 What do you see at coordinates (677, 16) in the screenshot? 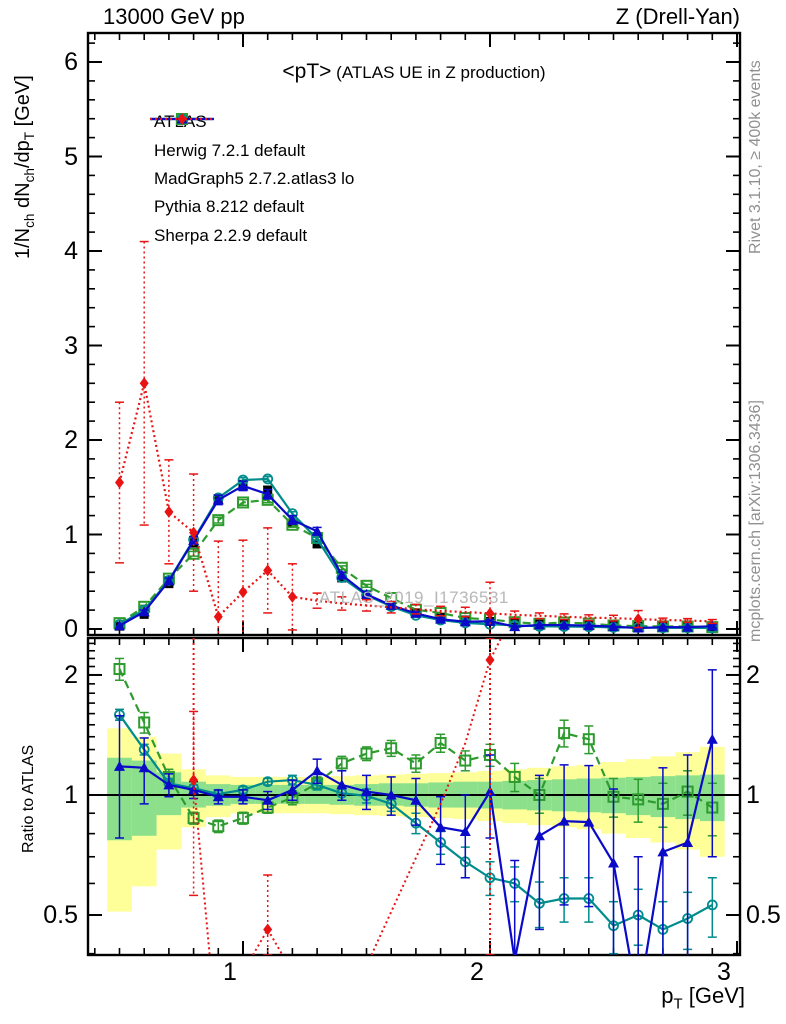
I see `process-label: Z (Drell-Yan)` at bounding box center [677, 16].